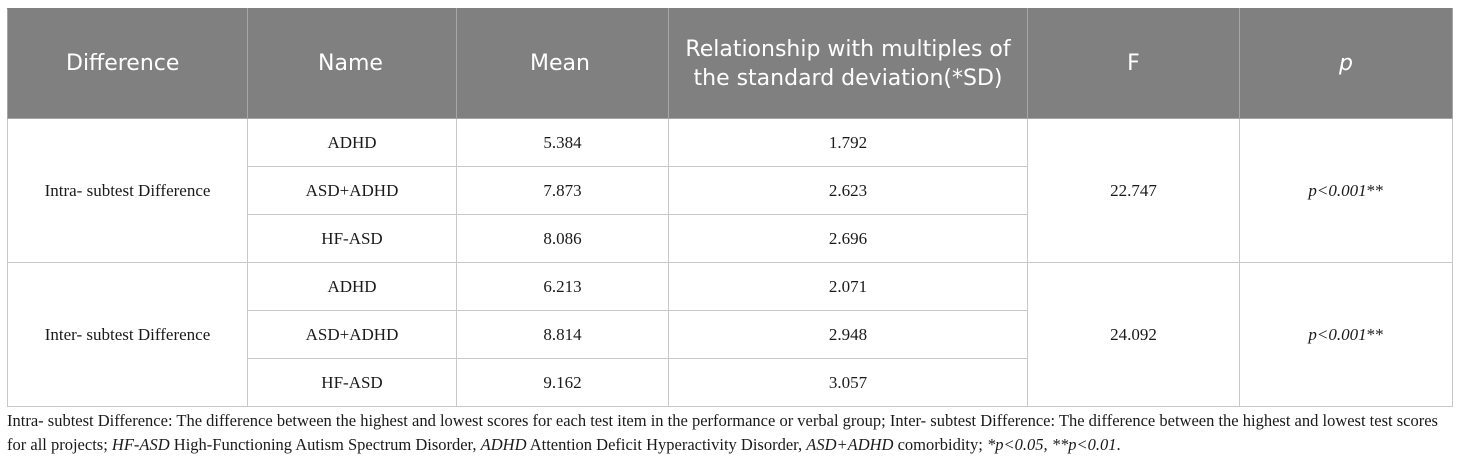 This screenshot has width=1460, height=469. Describe the element at coordinates (562, 190) in the screenshot. I see `cell-mean: 7.873` at that location.